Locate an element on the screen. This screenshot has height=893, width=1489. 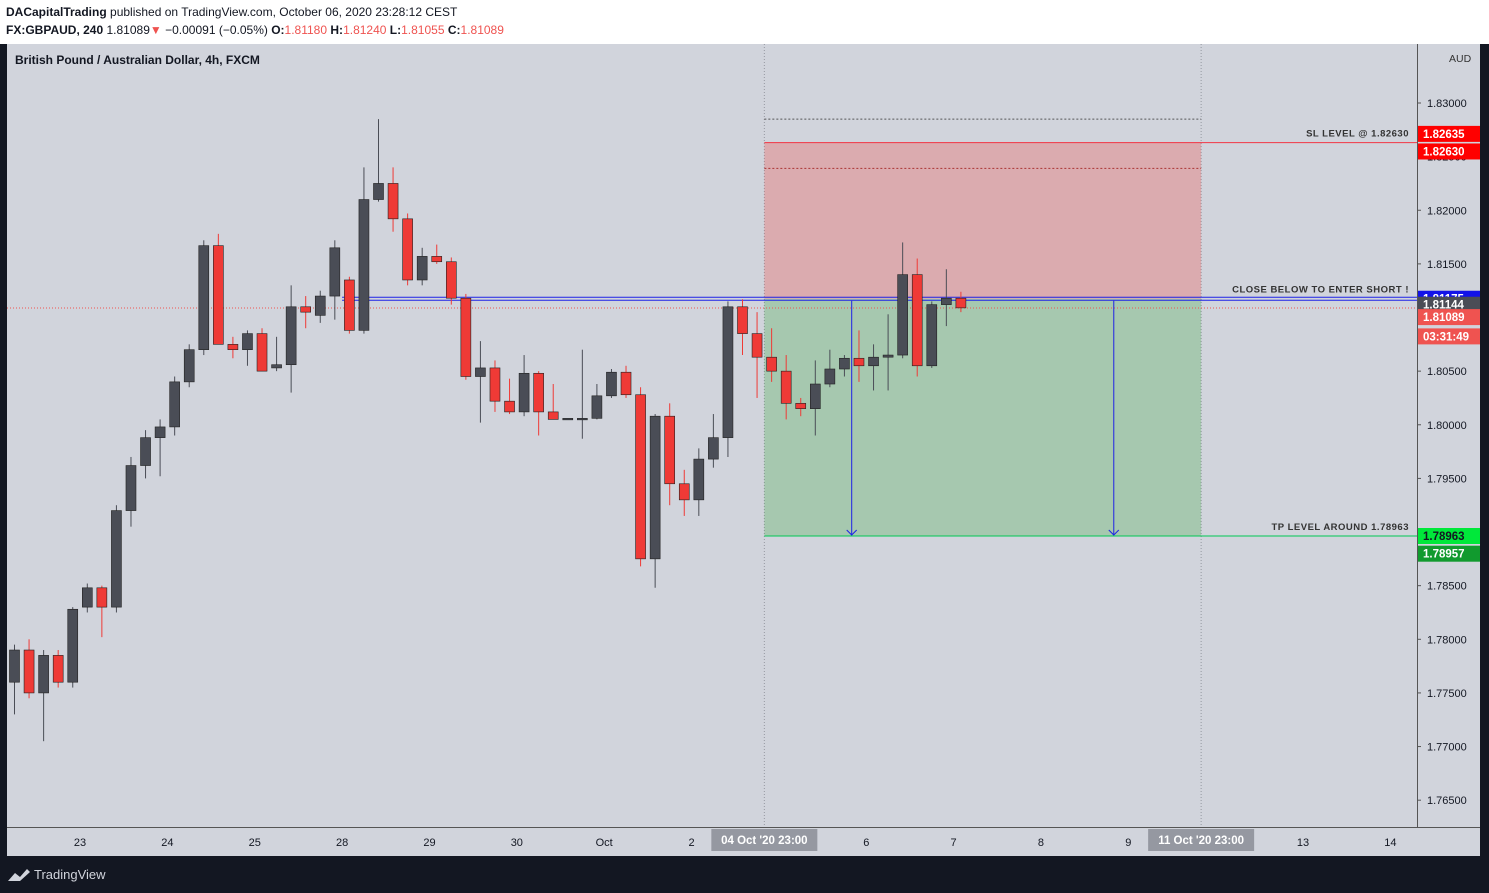
bar-countdown-tag: 03:31:49 is located at coordinates (1446, 337).